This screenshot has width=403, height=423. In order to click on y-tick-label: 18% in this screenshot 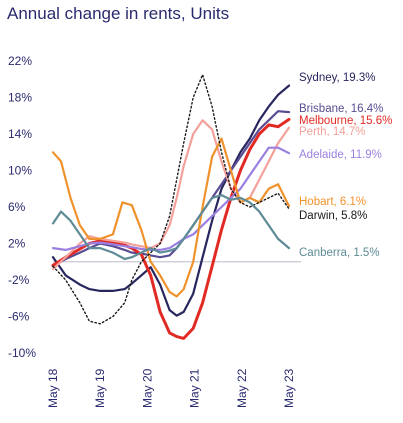, I will do `click(20, 98)`.